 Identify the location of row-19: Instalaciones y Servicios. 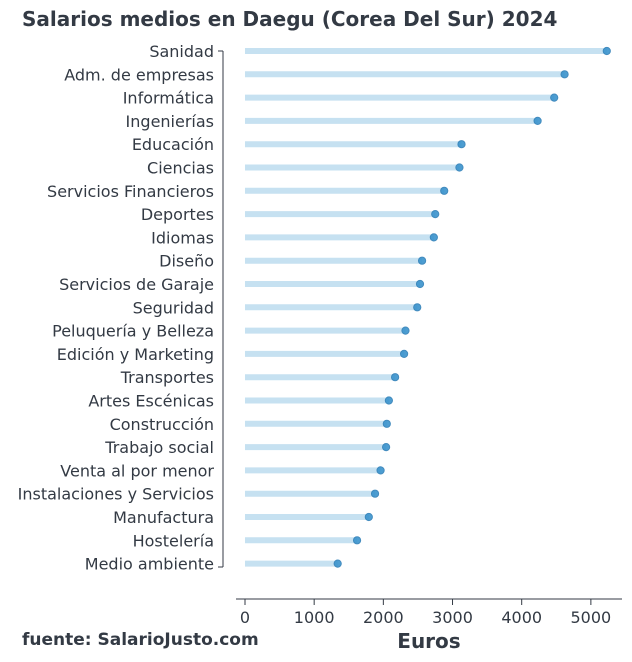
(199, 494).